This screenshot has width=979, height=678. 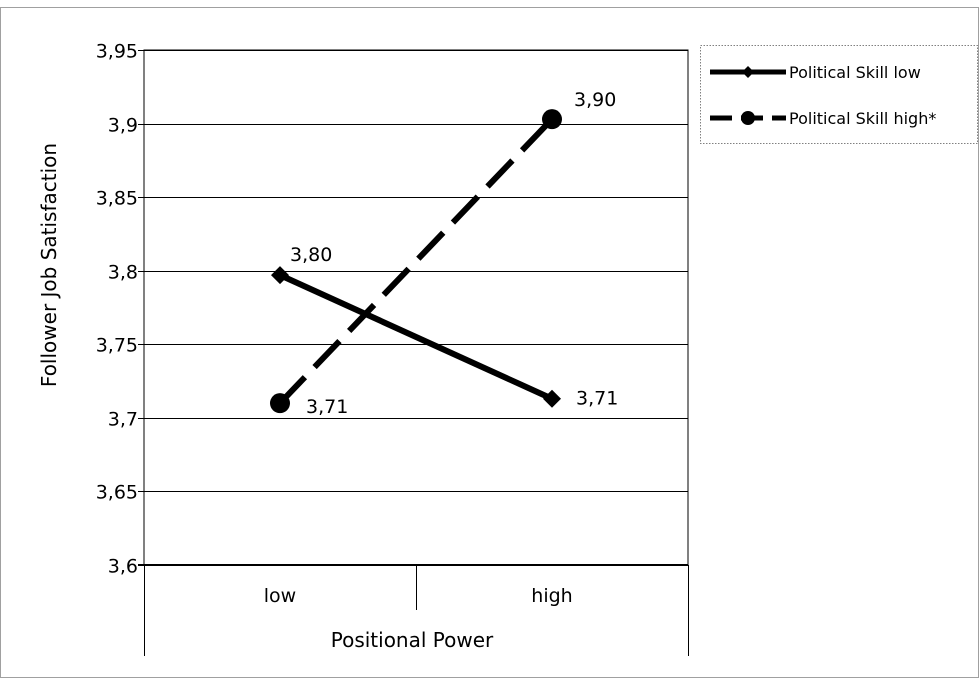 What do you see at coordinates (412, 640) in the screenshot?
I see `x-axis-title: Positional Power` at bounding box center [412, 640].